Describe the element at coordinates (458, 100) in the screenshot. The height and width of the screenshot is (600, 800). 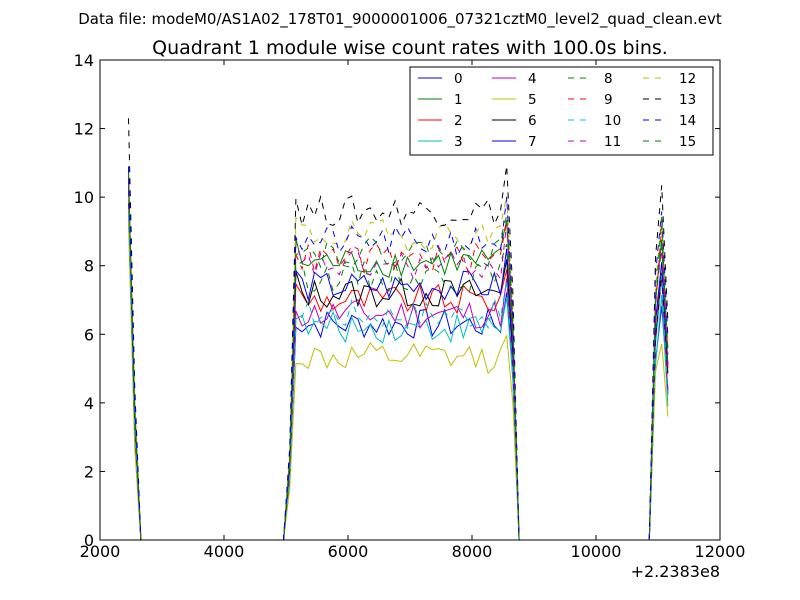
I see `legend-label-1: 1` at that location.